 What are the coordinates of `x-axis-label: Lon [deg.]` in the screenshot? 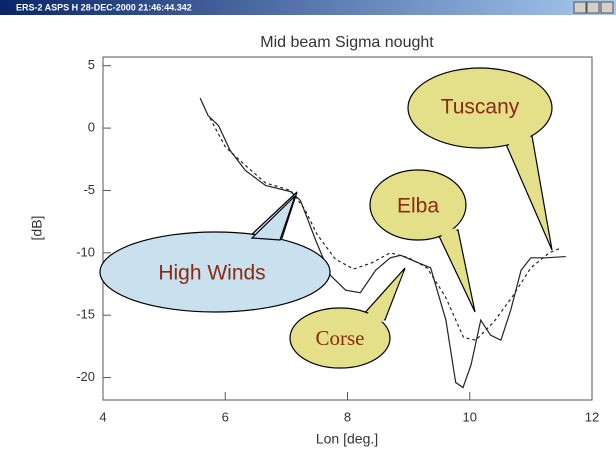 It's located at (347, 439).